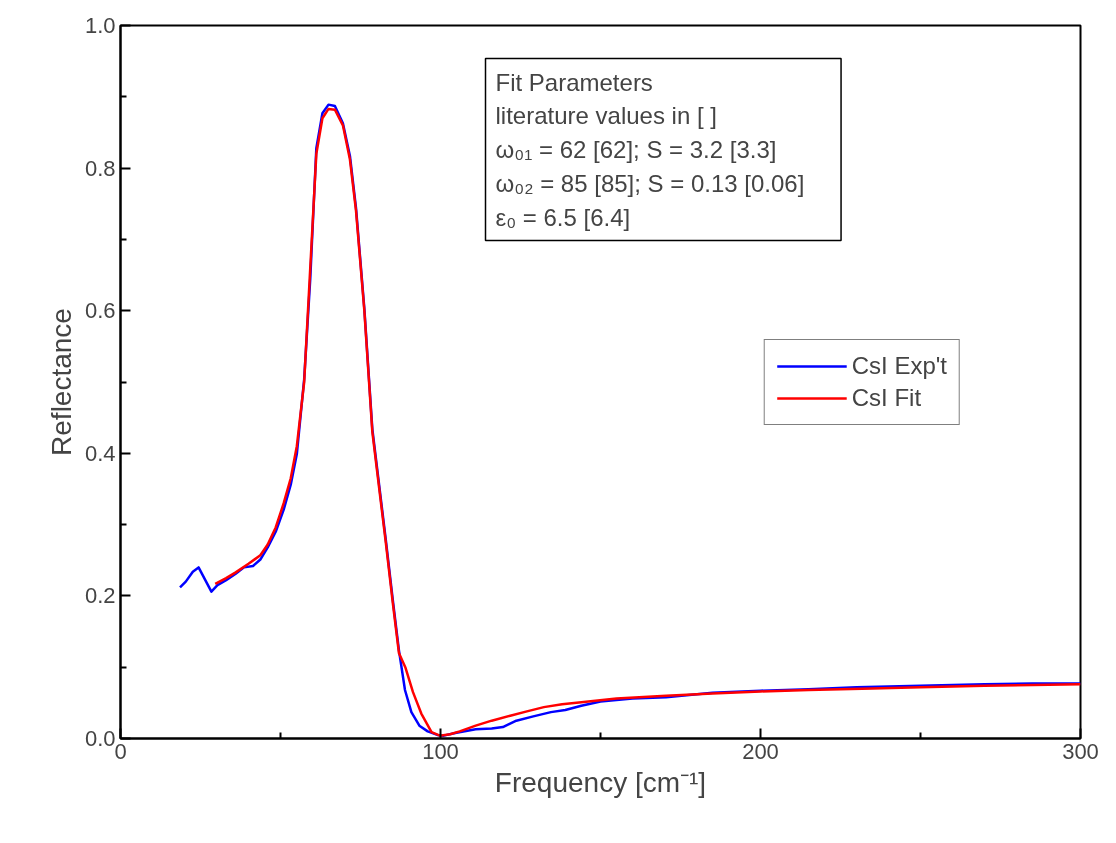 This screenshot has width=1116, height=843. I want to click on annotation: Fit Parameters literature values in [ ] ω₀₁ = 62 [62]; S = 3.2 [3.3] ω₀₂ = 85 [85]; S = 0.13 [0.06] ε₀ = 6.5 [6.4], so click(650, 149).